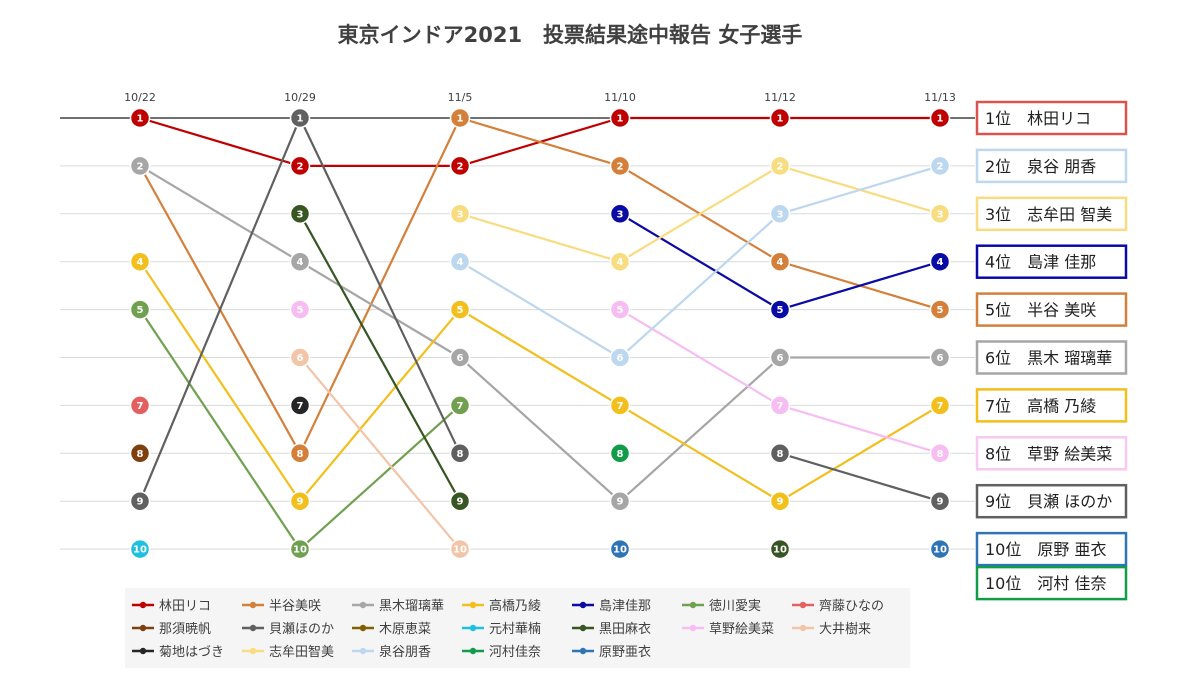  What do you see at coordinates (845, 629) in the screenshot?
I see `legend-label: 大井樹来` at bounding box center [845, 629].